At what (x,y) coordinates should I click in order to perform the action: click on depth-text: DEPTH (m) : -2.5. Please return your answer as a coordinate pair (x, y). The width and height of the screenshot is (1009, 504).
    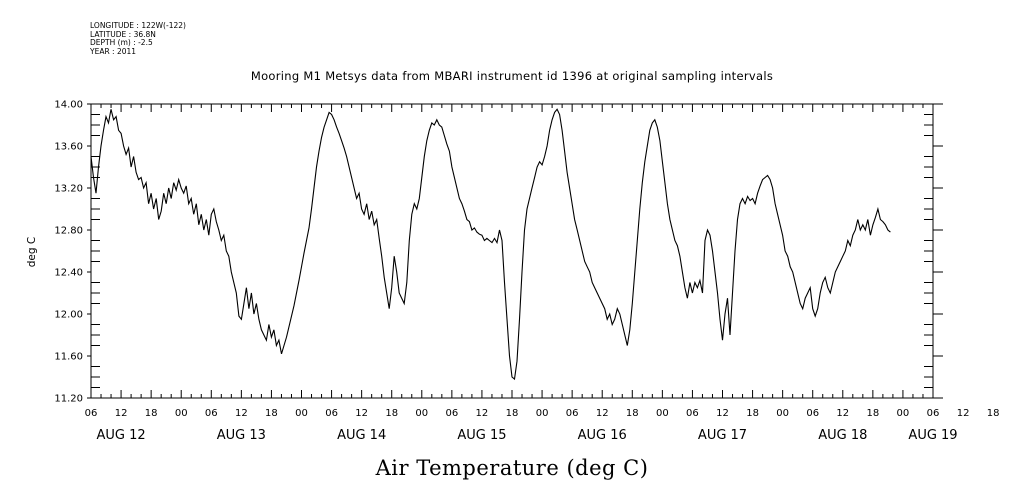
    Looking at the image, I should click on (121, 43).